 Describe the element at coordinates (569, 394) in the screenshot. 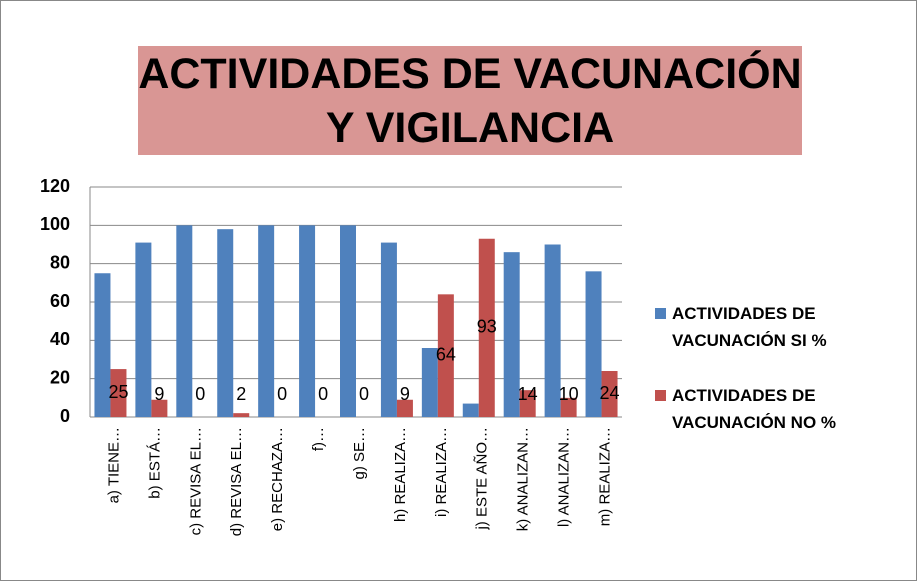

I see `data-label: 10` at that location.